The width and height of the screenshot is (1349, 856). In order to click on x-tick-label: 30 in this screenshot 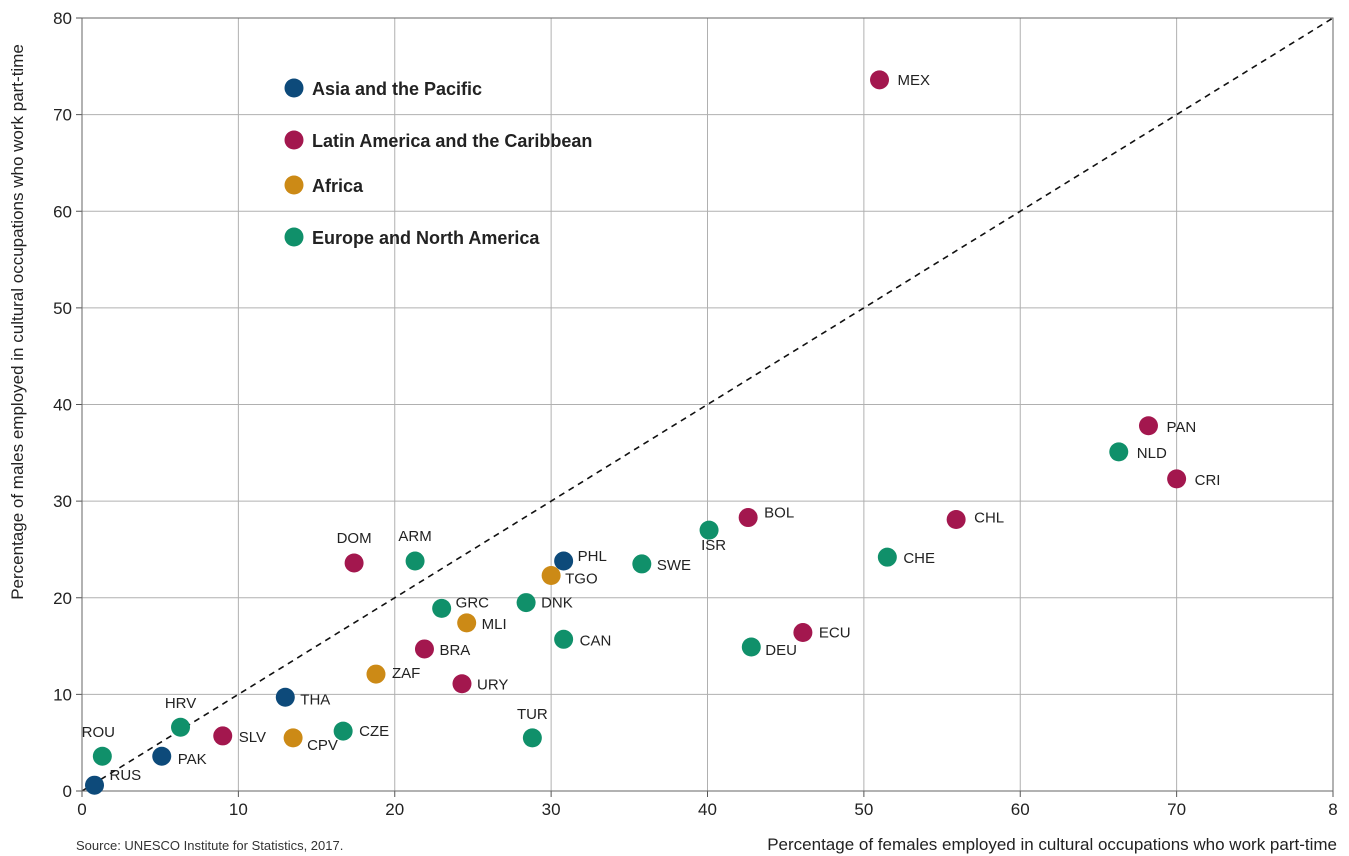, I will do `click(551, 809)`.